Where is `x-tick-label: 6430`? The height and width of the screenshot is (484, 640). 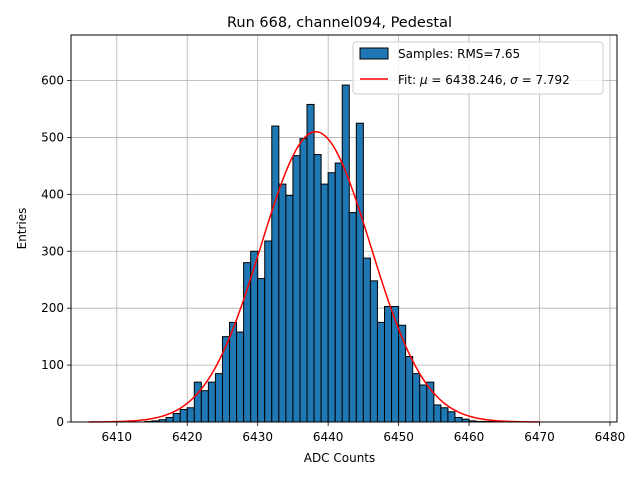 x-tick-label: 6430 is located at coordinates (257, 437).